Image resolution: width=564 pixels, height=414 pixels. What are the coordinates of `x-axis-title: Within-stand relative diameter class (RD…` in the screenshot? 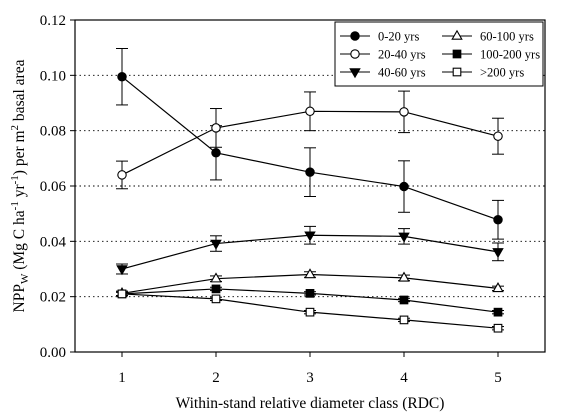 It's located at (310, 403).